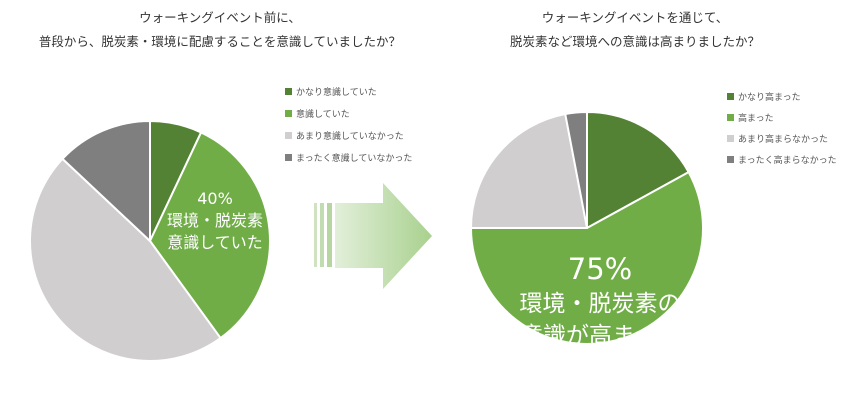 The height and width of the screenshot is (400, 860). I want to click on callout-before-line1: 環境・脱炭素, so click(214, 220).